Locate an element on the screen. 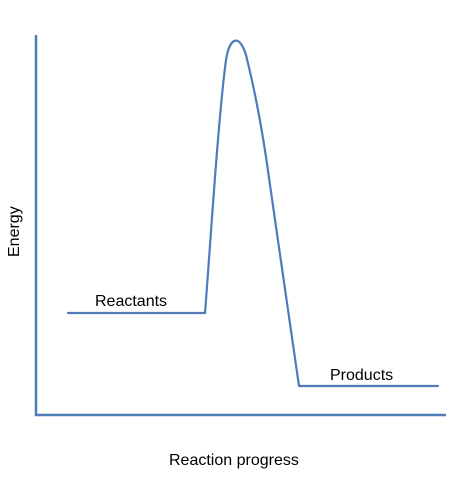 The image size is (465, 477). y-axis-label: Energy is located at coordinates (14, 231).